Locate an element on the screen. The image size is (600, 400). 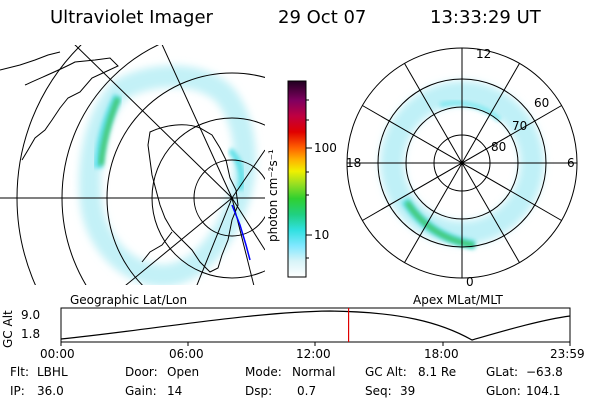
ip-value: 36.0 is located at coordinates (50, 391).